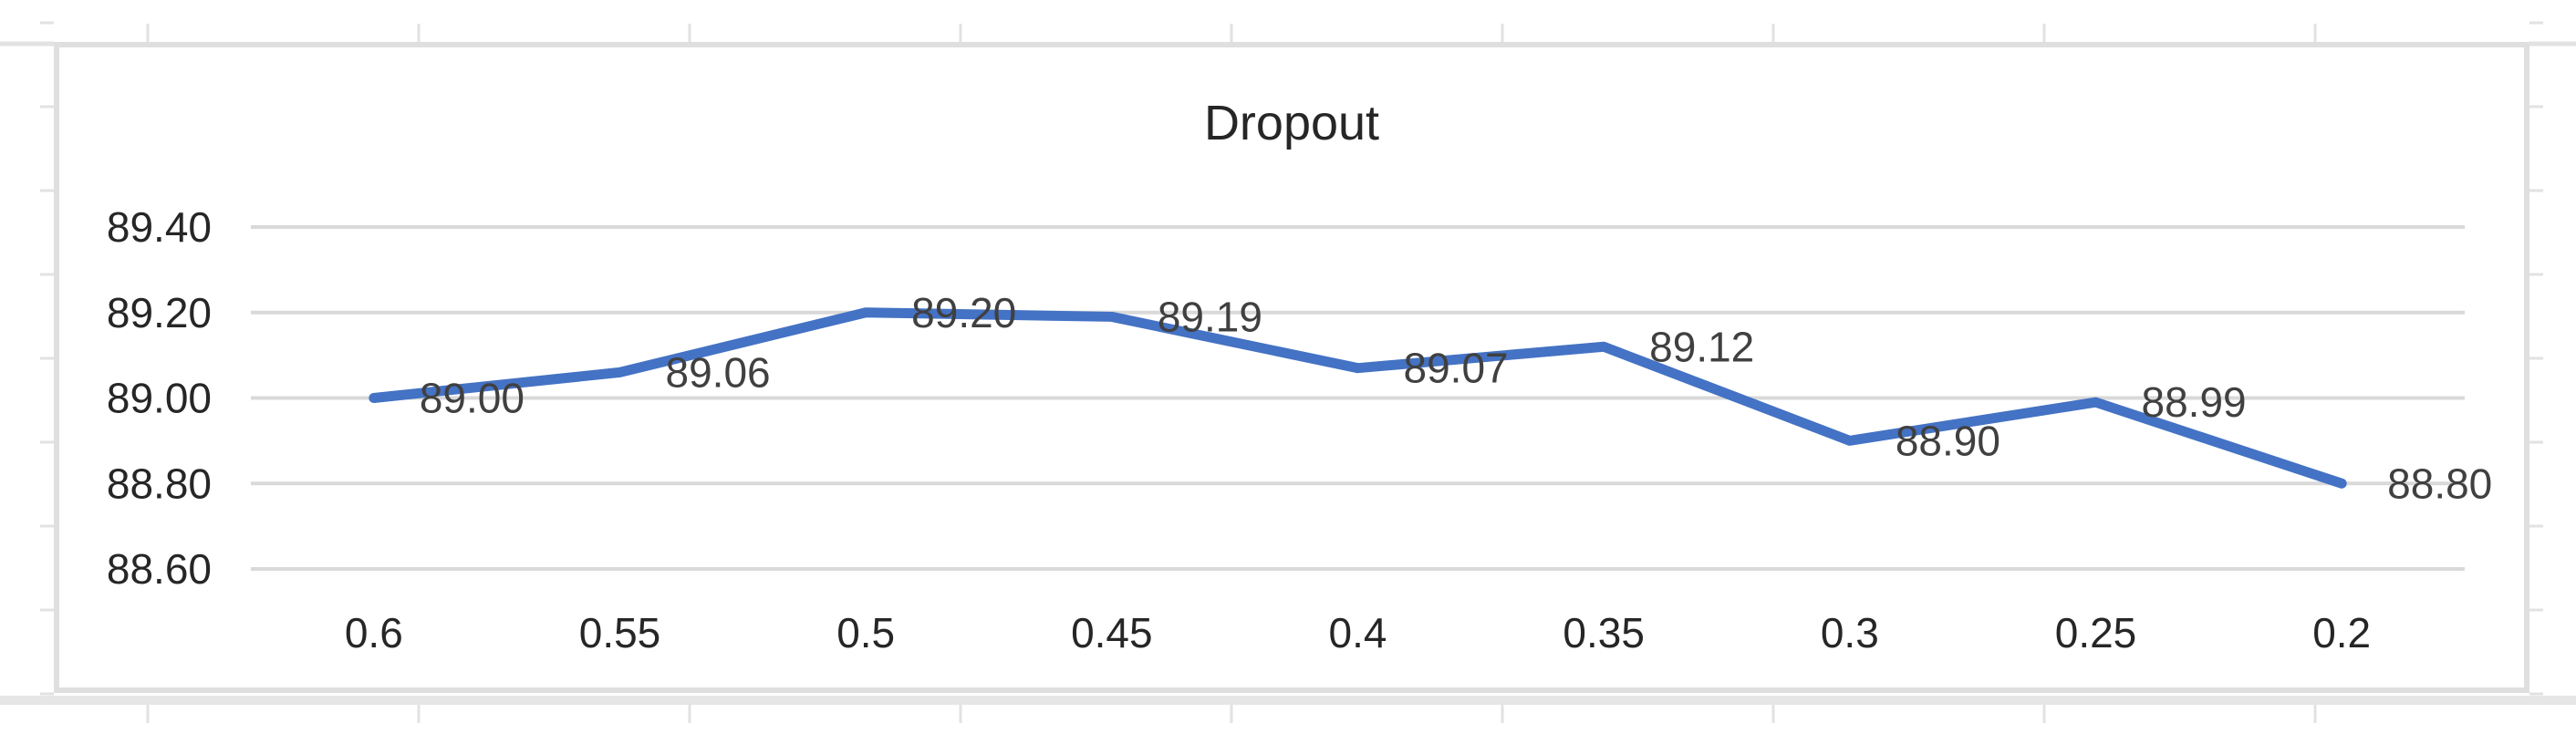 The height and width of the screenshot is (744, 2576). I want to click on x-axis-tick-label: 0.5, so click(865, 632).